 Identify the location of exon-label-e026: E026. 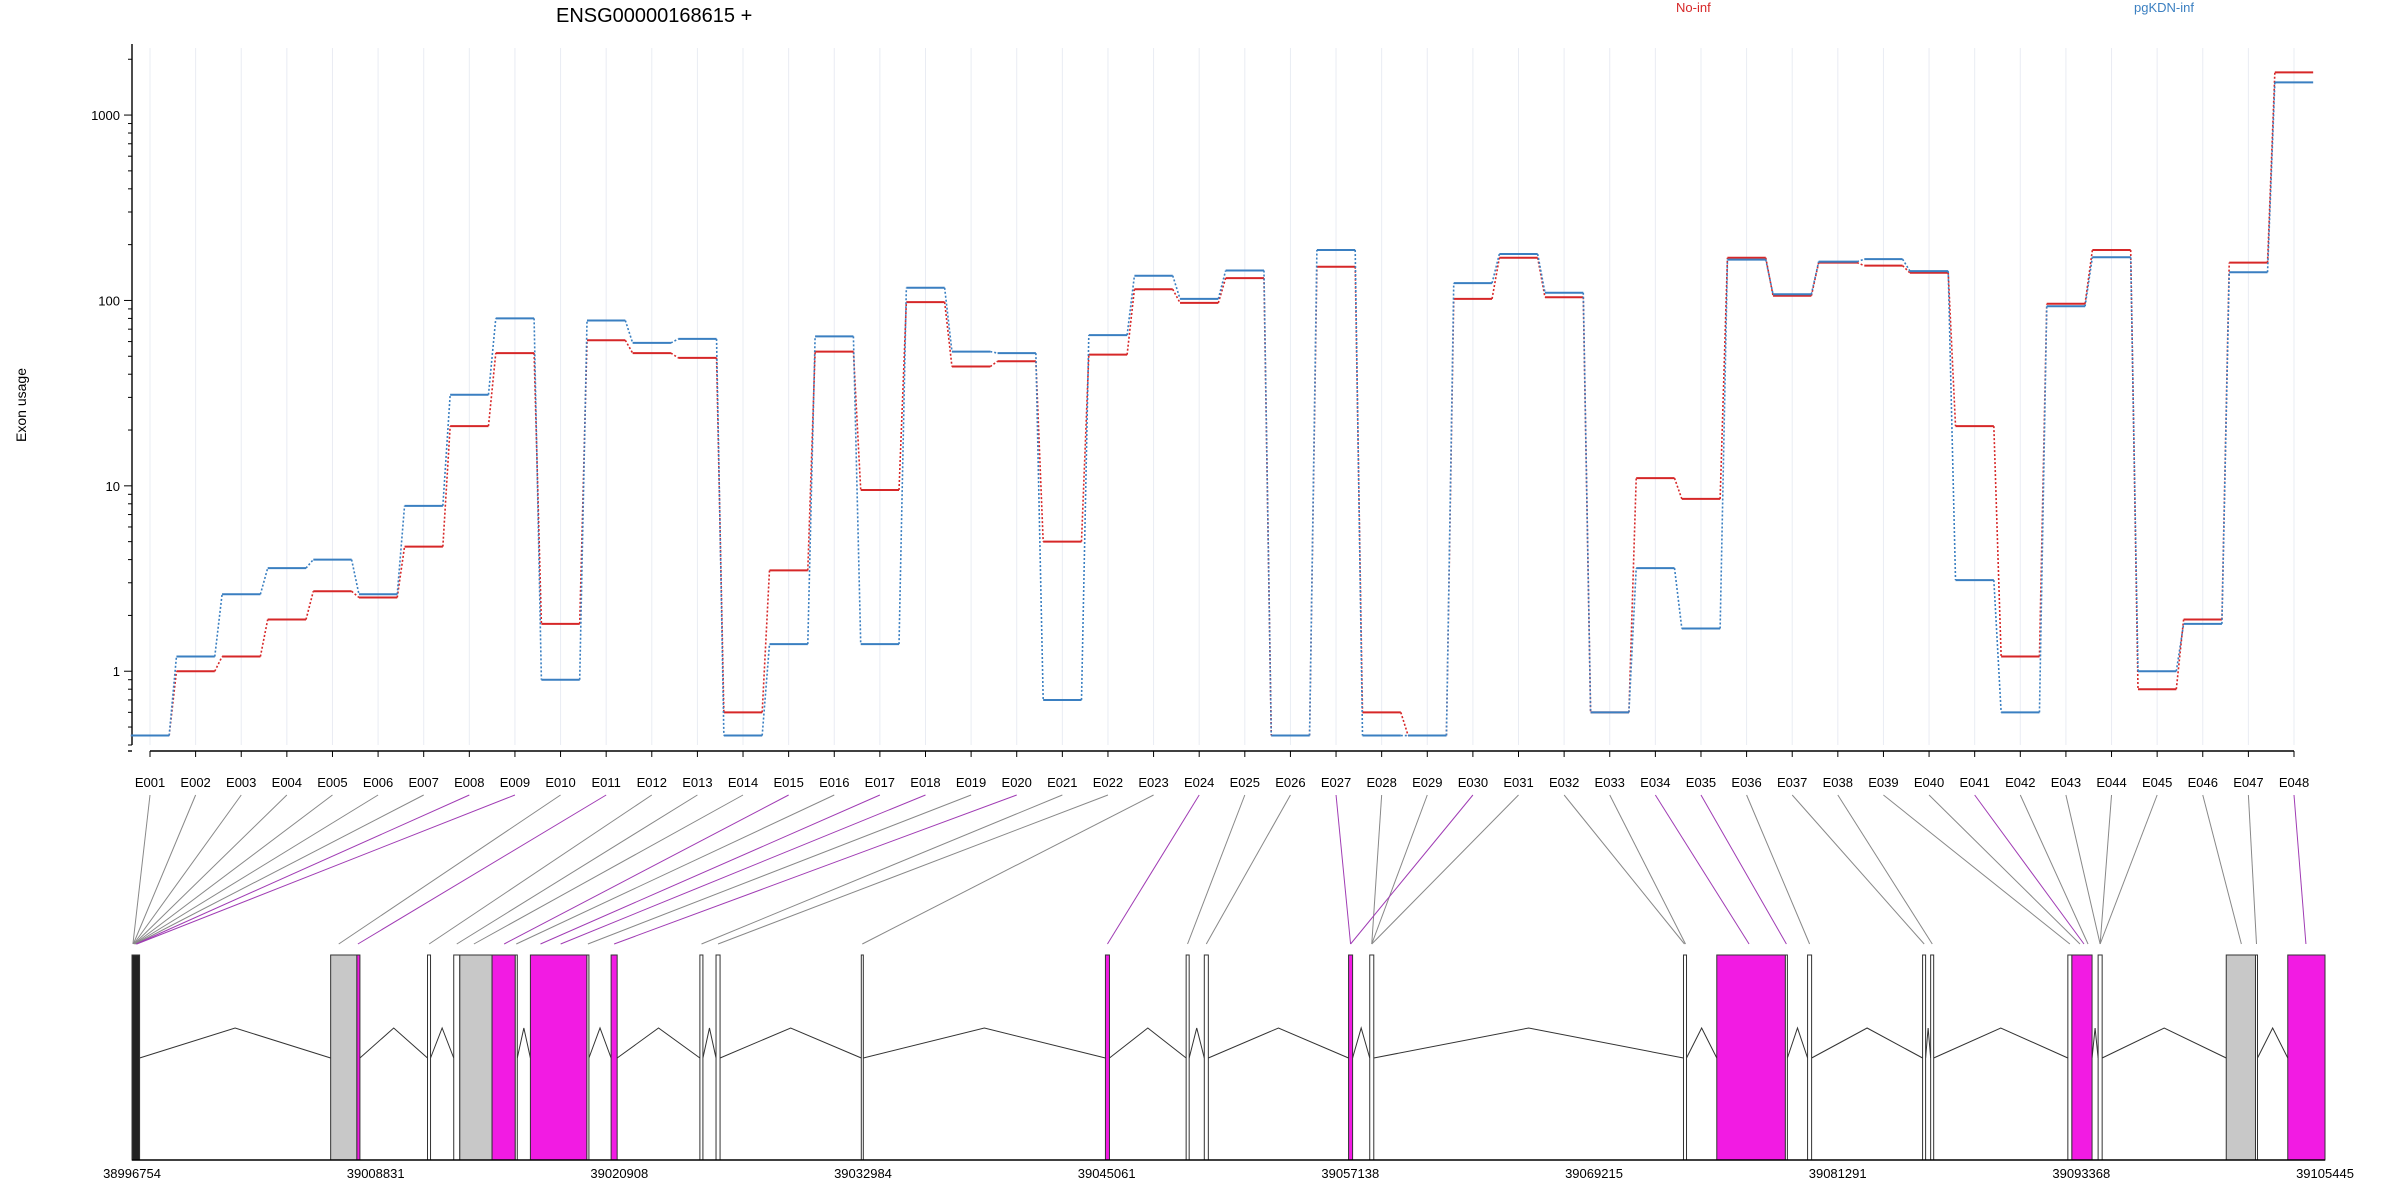
(1290, 782).